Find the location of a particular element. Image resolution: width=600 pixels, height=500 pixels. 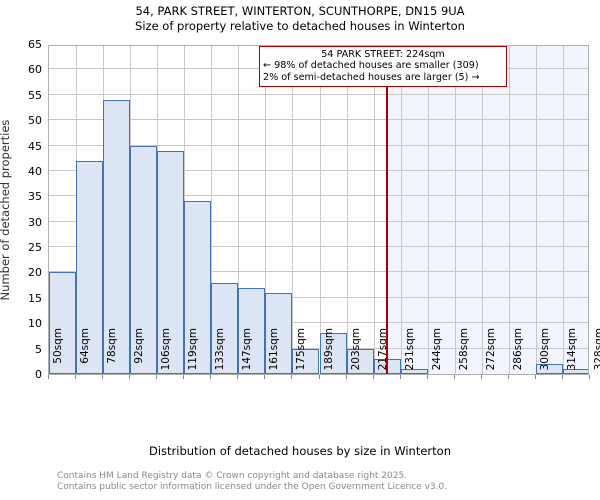

x-axis-tick-label: 217sqm is located at coordinates (382, 349).